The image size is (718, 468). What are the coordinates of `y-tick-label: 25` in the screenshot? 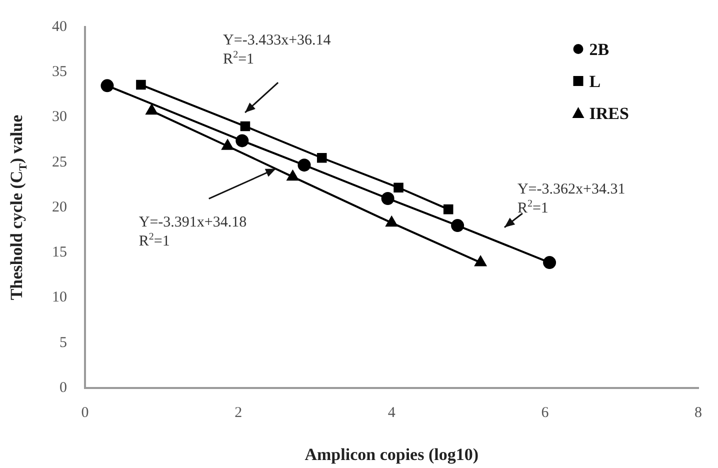 It's located at (59, 162).